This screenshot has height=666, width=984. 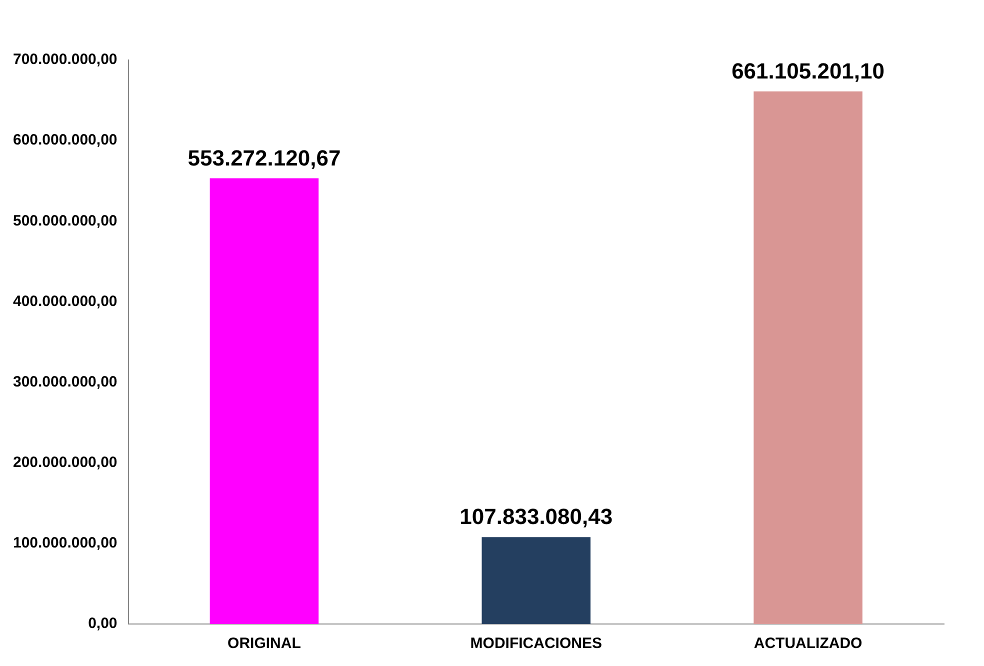 What do you see at coordinates (264, 643) in the screenshot?
I see `x-tick-label: ORIGINAL` at bounding box center [264, 643].